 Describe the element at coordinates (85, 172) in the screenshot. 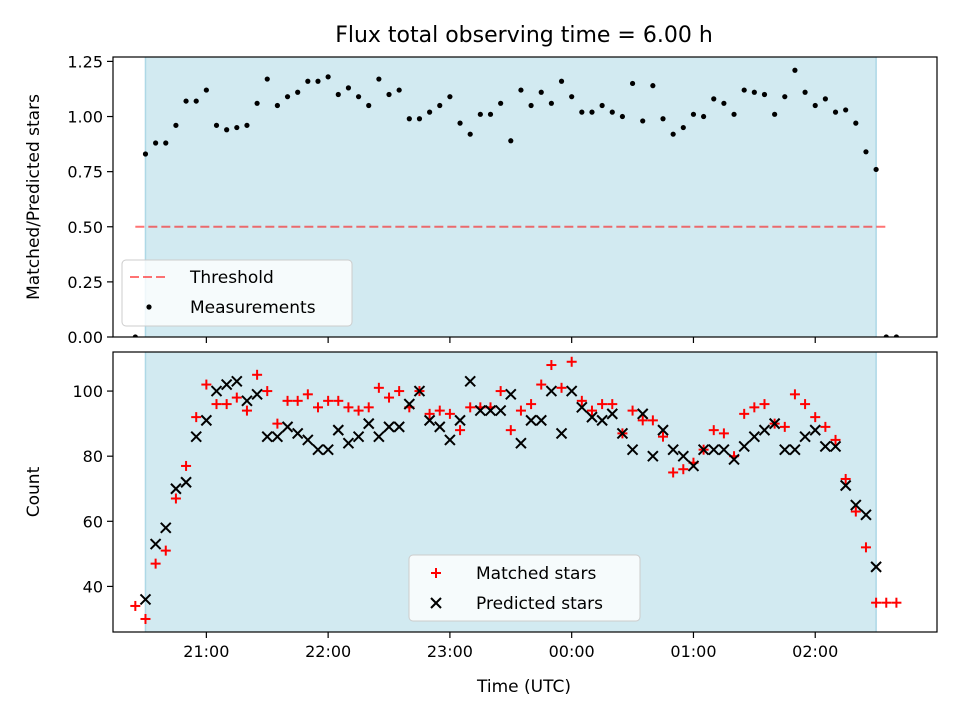

I see `ratio-y-tick-label: 0.75` at that location.